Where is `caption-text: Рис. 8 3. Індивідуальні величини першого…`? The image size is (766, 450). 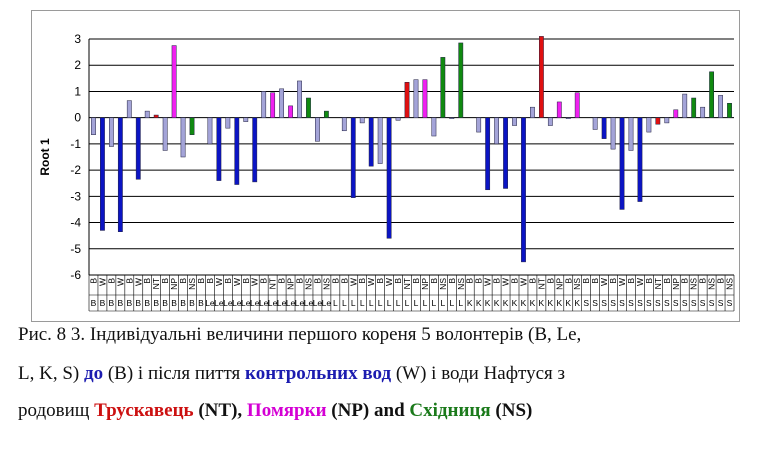 caption-text: Рис. 8 3. Індивідуальні величини першого… is located at coordinates (300, 334).